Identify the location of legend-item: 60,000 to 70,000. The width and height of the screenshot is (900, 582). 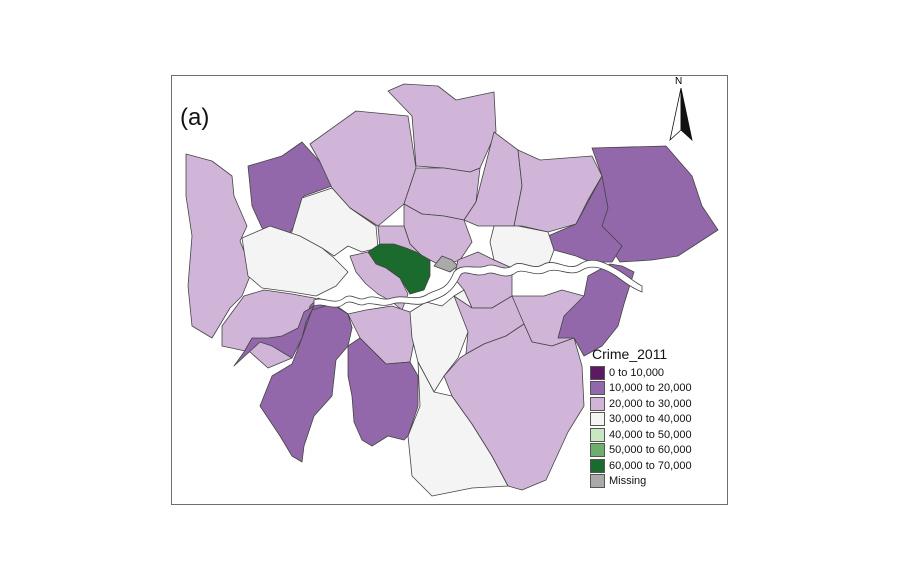
(641, 466).